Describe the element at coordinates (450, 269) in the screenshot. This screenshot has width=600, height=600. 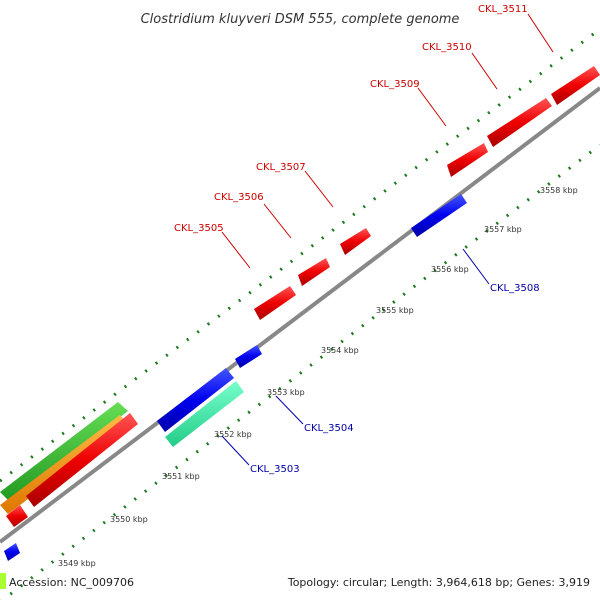
I see `tick-label: 3556 kbp` at that location.